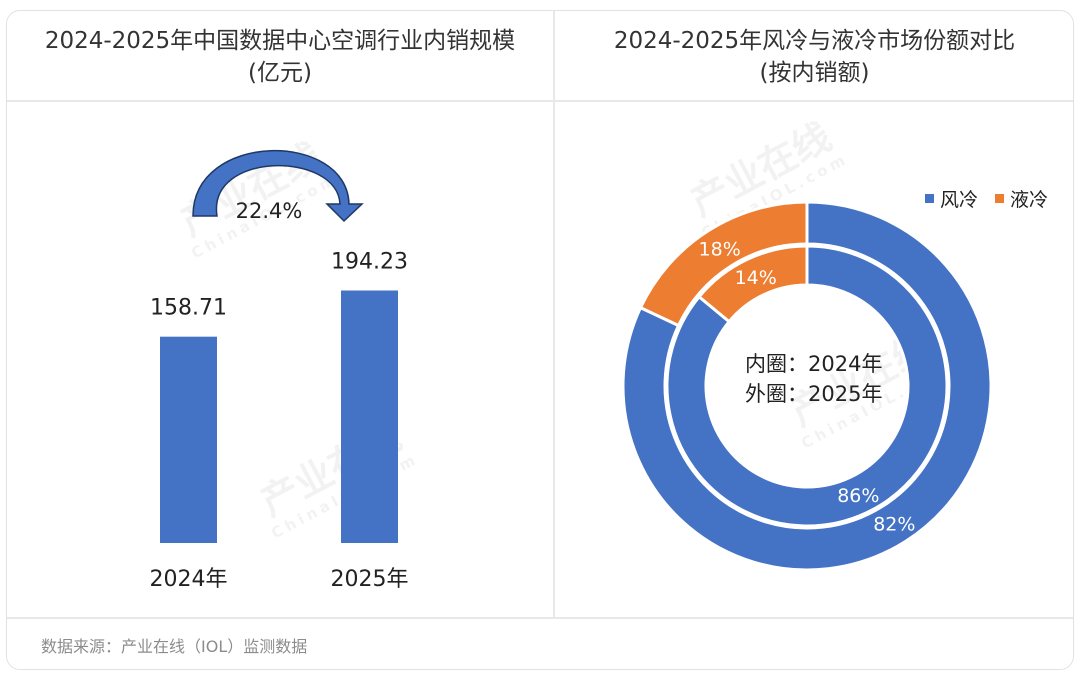  What do you see at coordinates (813, 57) in the screenshot?
I see `right-chart-title: 2024-2025年风冷与液冷市场份额对比 (按内销额)` at bounding box center [813, 57].